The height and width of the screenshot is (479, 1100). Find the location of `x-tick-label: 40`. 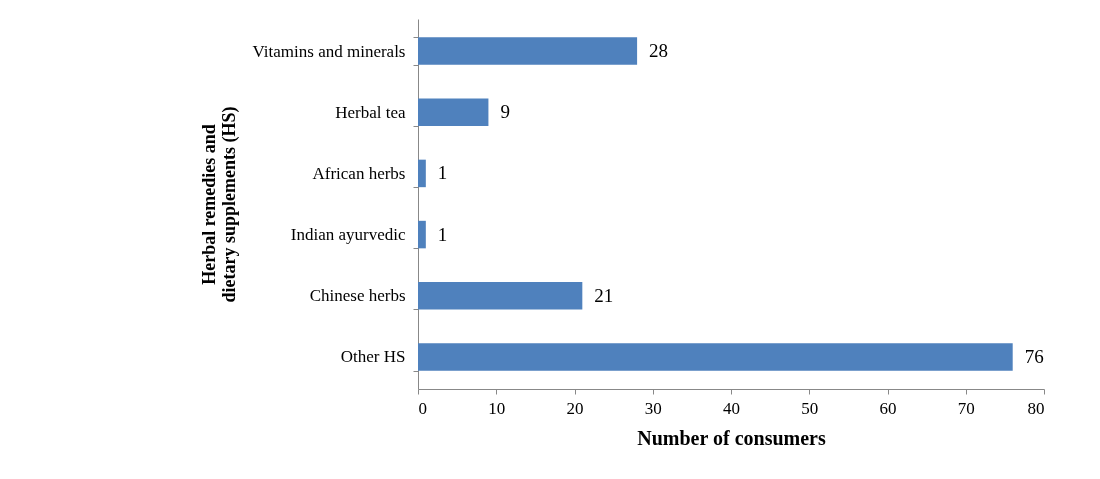

x-tick-label: 40 is located at coordinates (731, 408).